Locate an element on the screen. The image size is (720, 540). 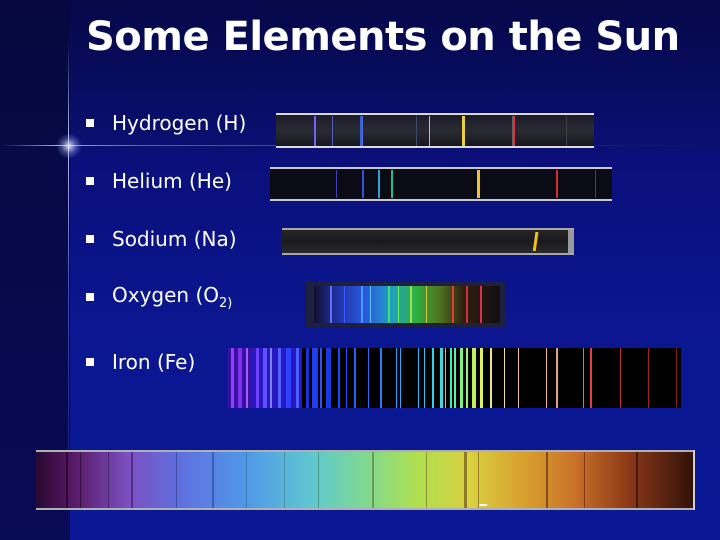
list-item-oxygen: Oxygen (O2) is located at coordinates (159, 297).